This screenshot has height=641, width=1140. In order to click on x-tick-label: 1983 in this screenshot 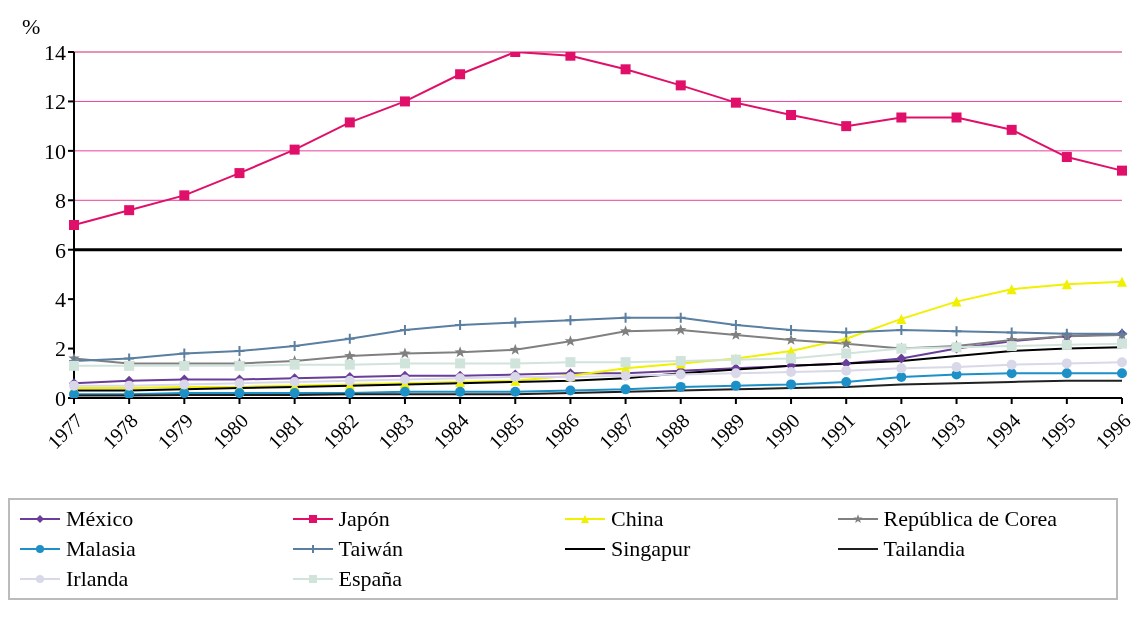, I will do `click(395, 431)`.